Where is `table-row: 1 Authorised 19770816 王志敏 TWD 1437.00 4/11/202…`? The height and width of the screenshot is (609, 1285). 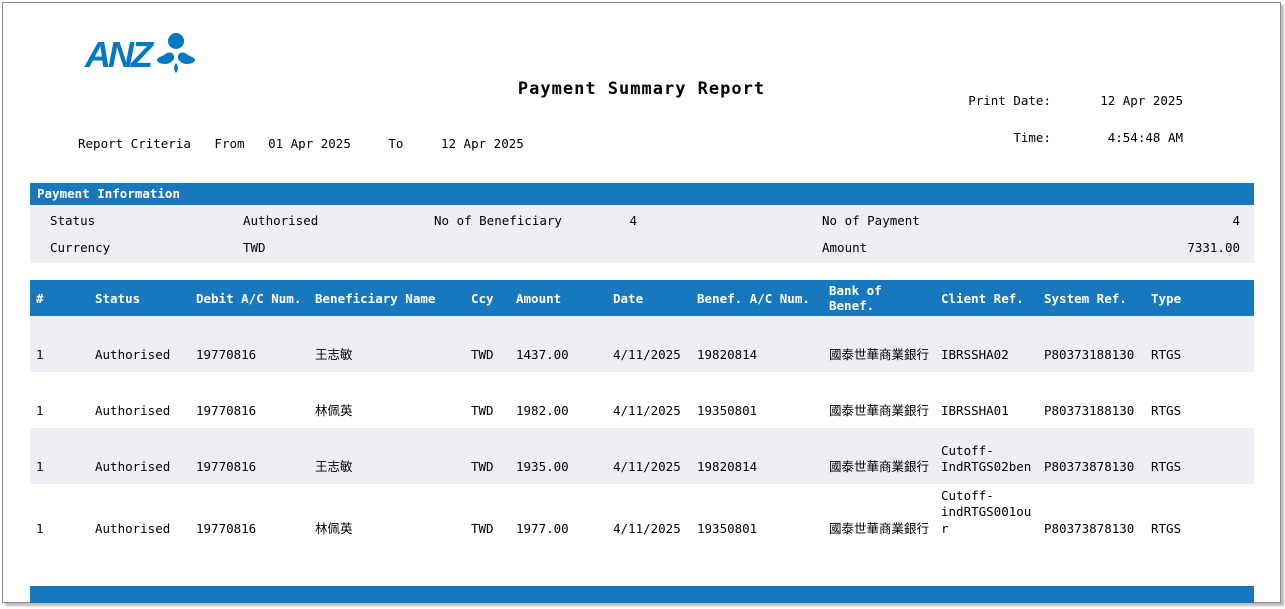 table-row: 1 Authorised 19770816 王志敏 TWD 1437.00 4/11/202… is located at coordinates (642, 344).